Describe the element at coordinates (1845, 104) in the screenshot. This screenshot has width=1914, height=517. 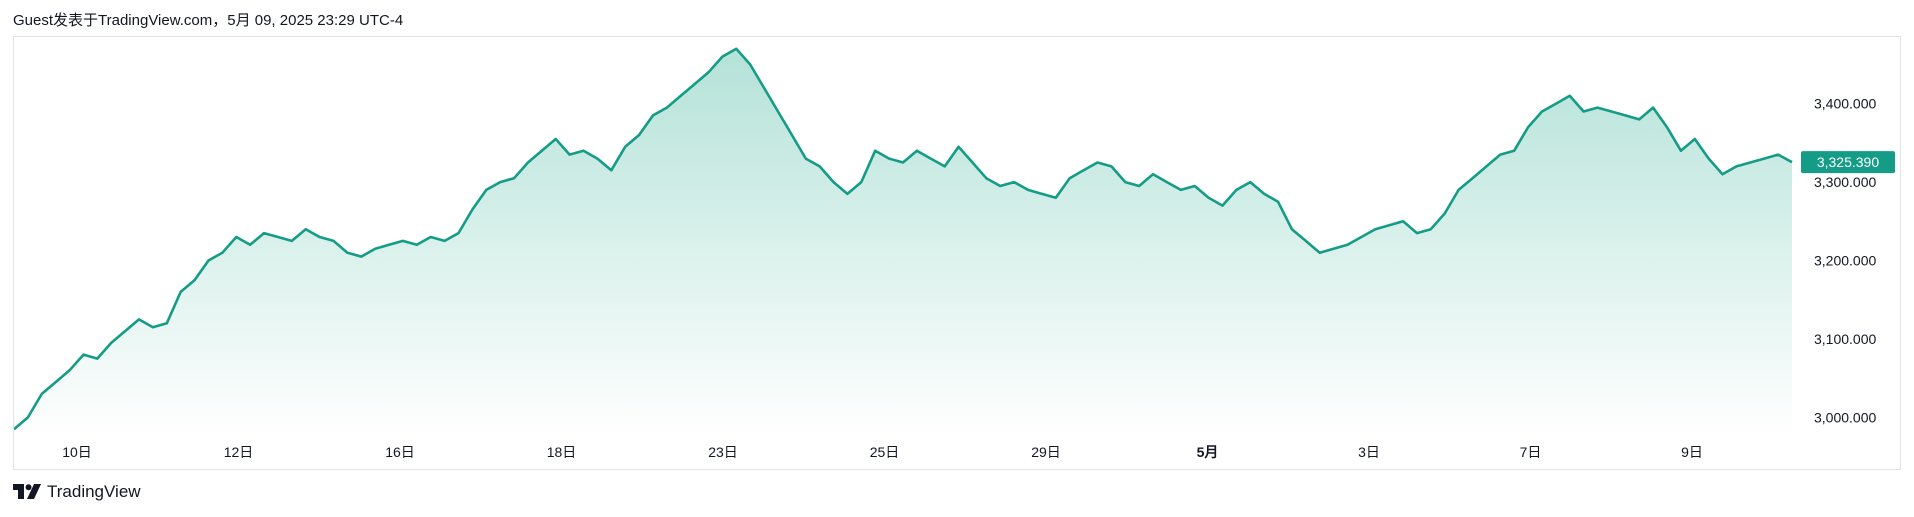
I see `y-tick-label: 3,400.000` at that location.